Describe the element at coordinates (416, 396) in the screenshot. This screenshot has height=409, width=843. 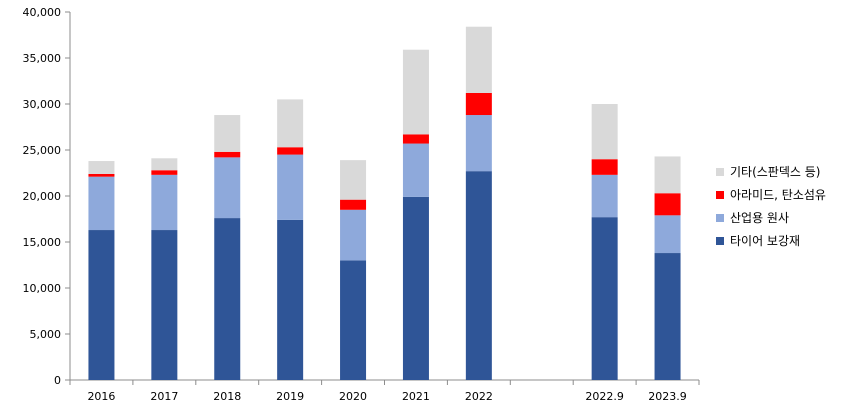
I see `x-tick-label: 2021` at that location.